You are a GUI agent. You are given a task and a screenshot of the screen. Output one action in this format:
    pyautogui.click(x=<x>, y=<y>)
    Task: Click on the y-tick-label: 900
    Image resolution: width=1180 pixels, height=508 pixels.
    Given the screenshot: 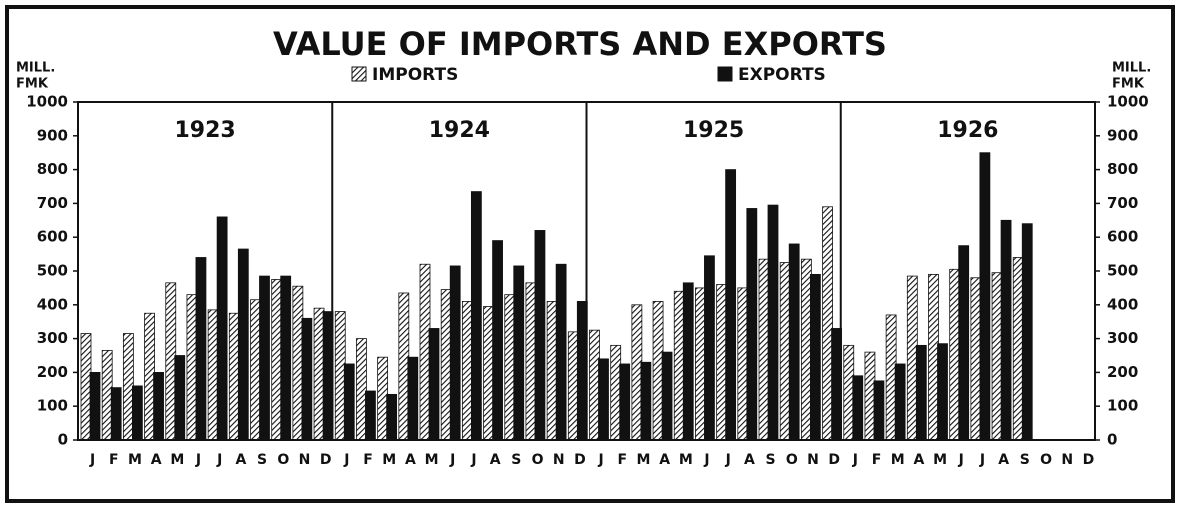 What is the action you would take?
    pyautogui.click(x=1122, y=135)
    